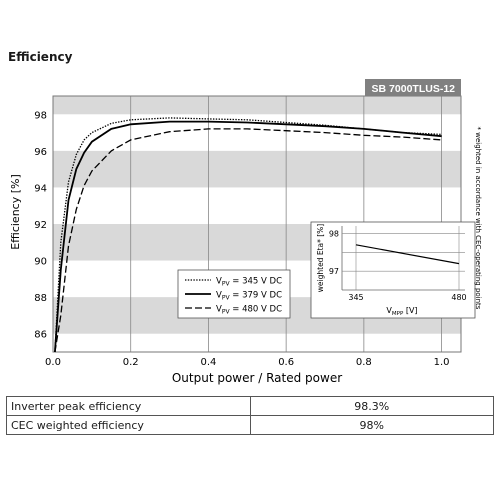 This screenshot has width=500, height=500. Describe the element at coordinates (458, 297) in the screenshot. I see `inset-x-tick-label: 480` at that location.